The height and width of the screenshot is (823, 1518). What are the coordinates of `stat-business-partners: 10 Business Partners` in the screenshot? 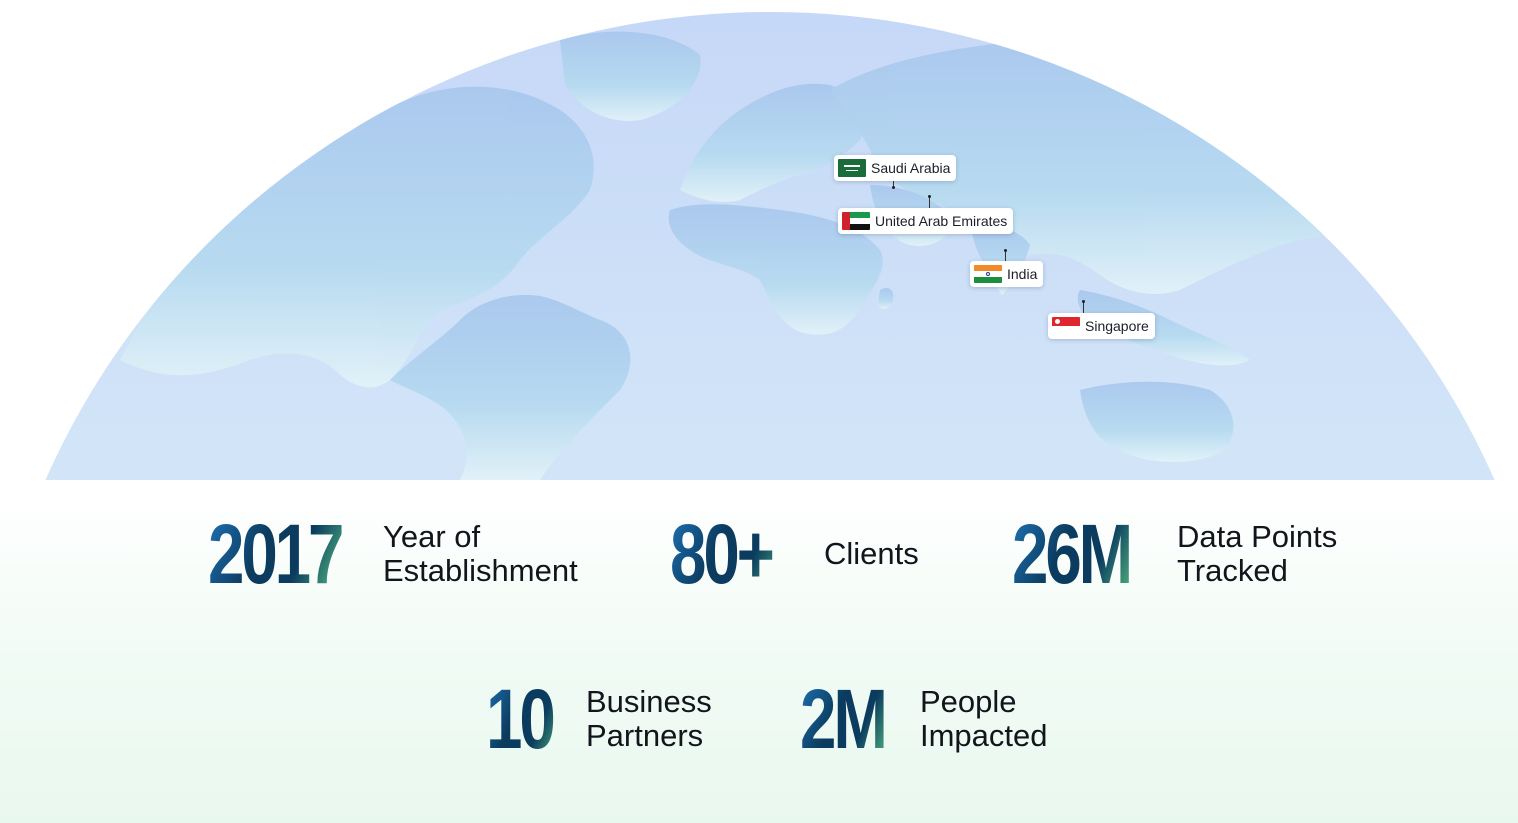 It's located at (599, 719).